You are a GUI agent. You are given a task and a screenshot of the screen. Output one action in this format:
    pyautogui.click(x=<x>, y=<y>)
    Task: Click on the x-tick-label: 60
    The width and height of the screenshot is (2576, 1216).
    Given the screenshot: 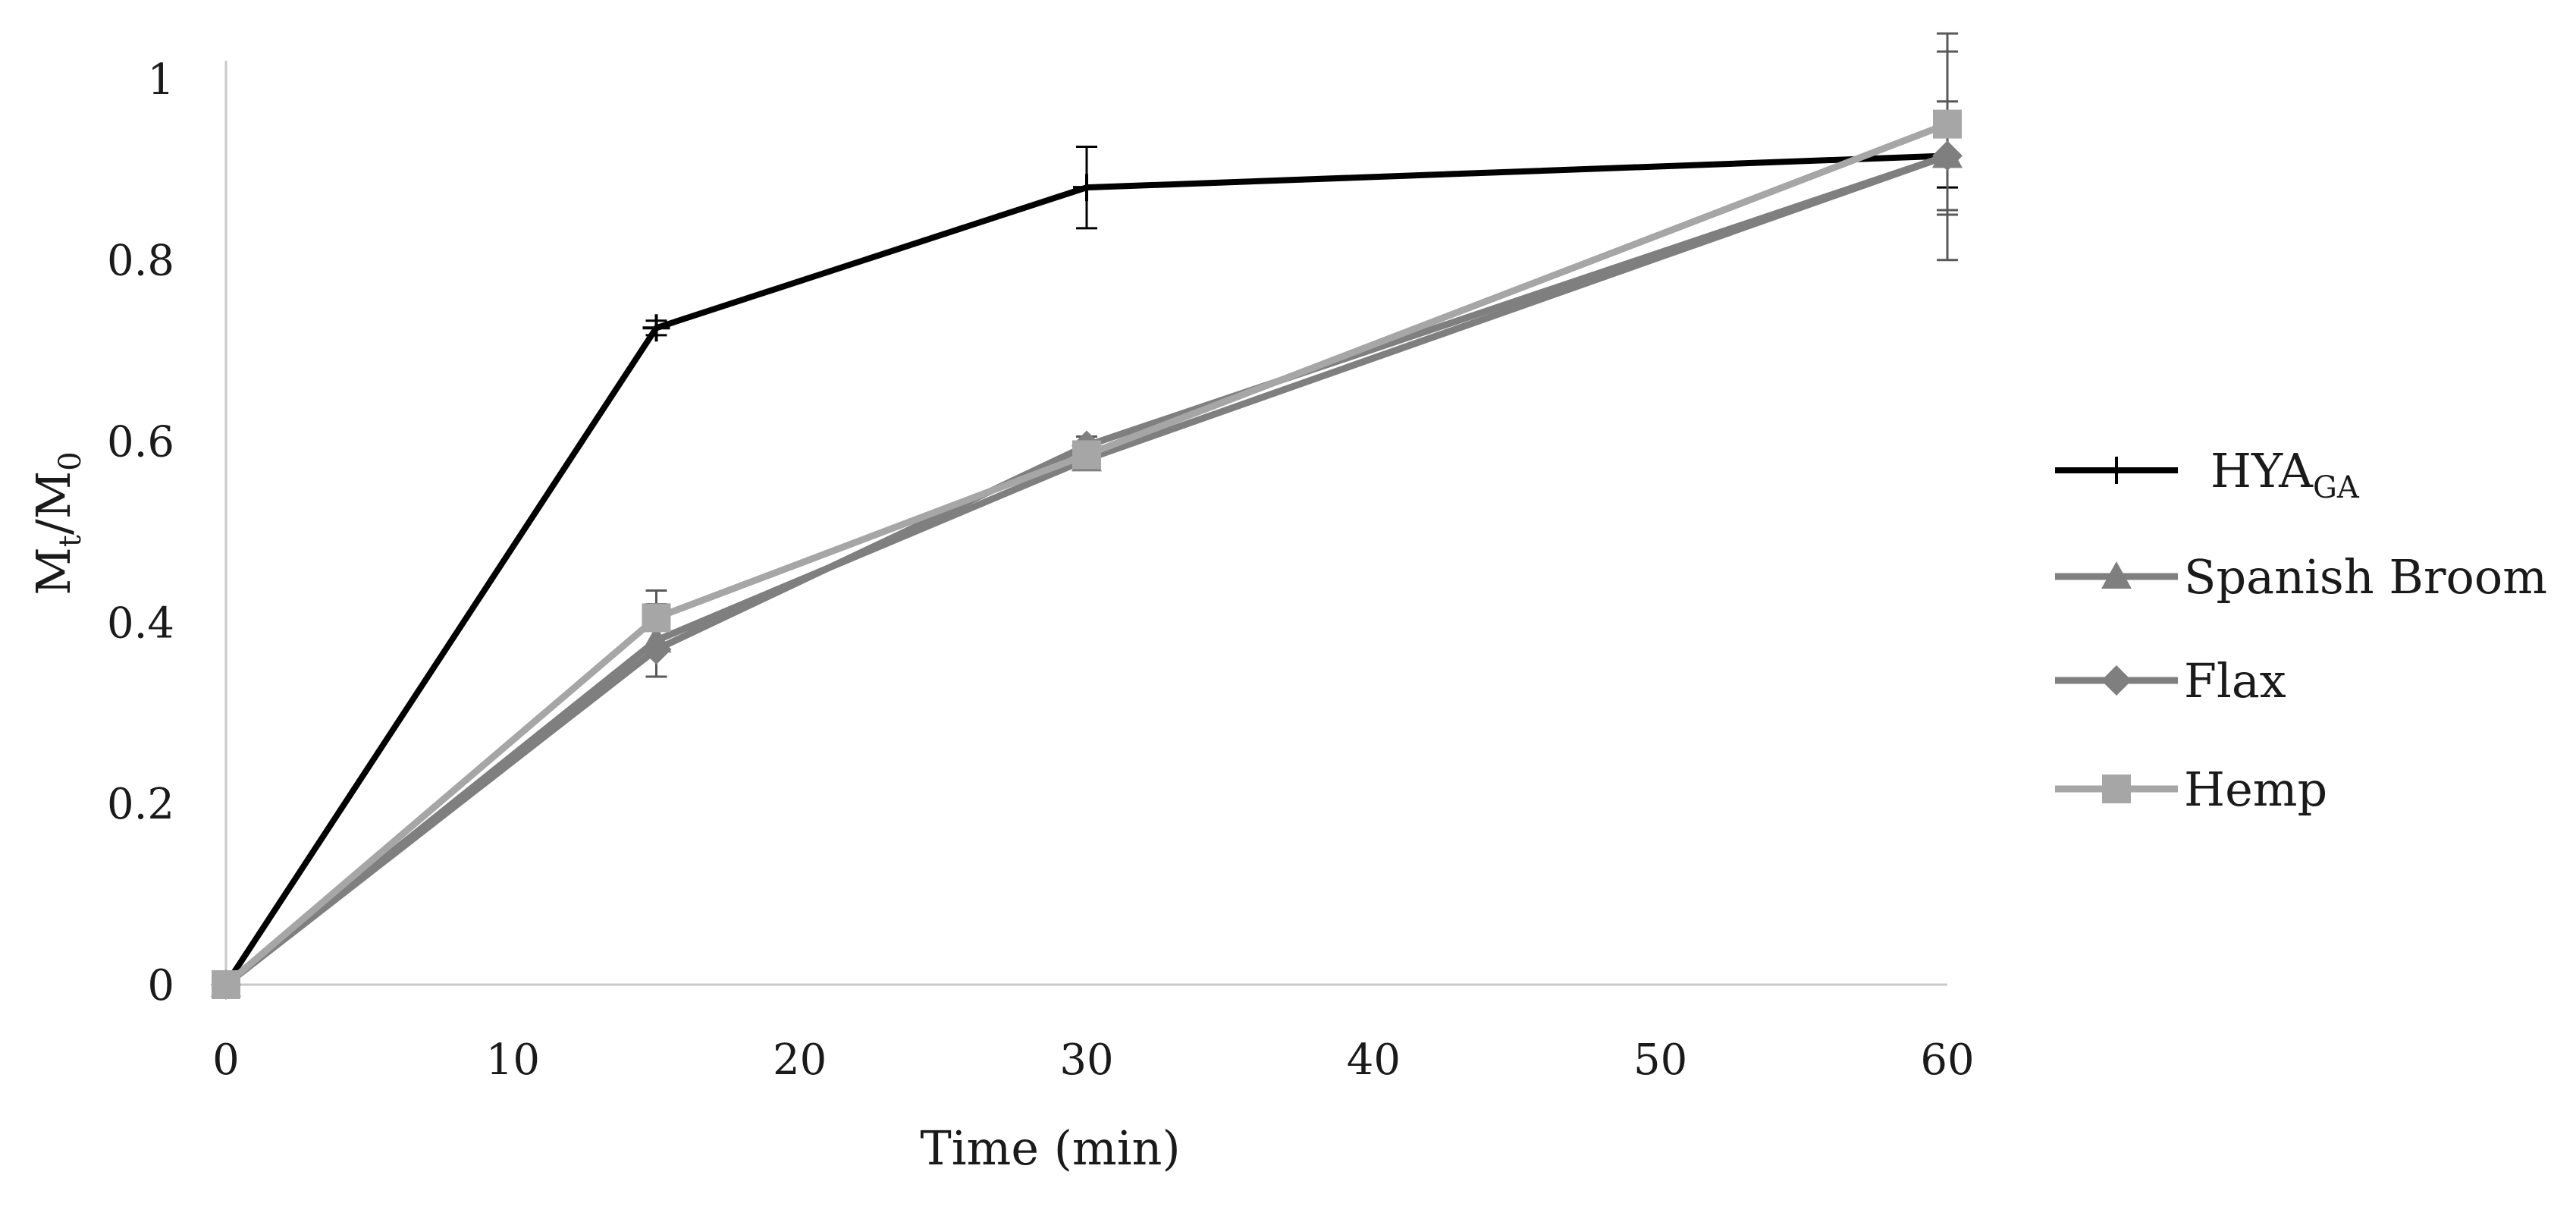 What is the action you would take?
    pyautogui.click(x=1947, y=1060)
    